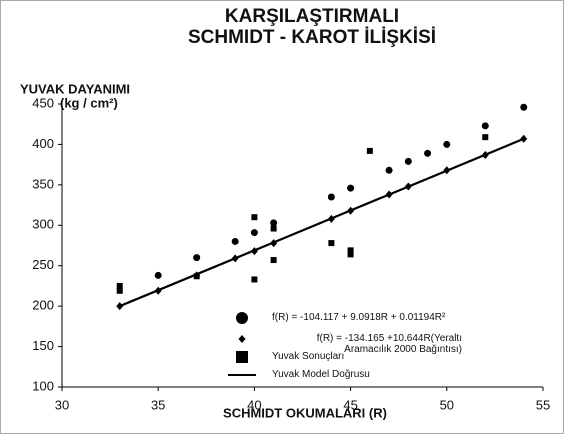 This screenshot has width=564, height=434. What do you see at coordinates (62, 404) in the screenshot?
I see `x-tick-label: 30` at bounding box center [62, 404].